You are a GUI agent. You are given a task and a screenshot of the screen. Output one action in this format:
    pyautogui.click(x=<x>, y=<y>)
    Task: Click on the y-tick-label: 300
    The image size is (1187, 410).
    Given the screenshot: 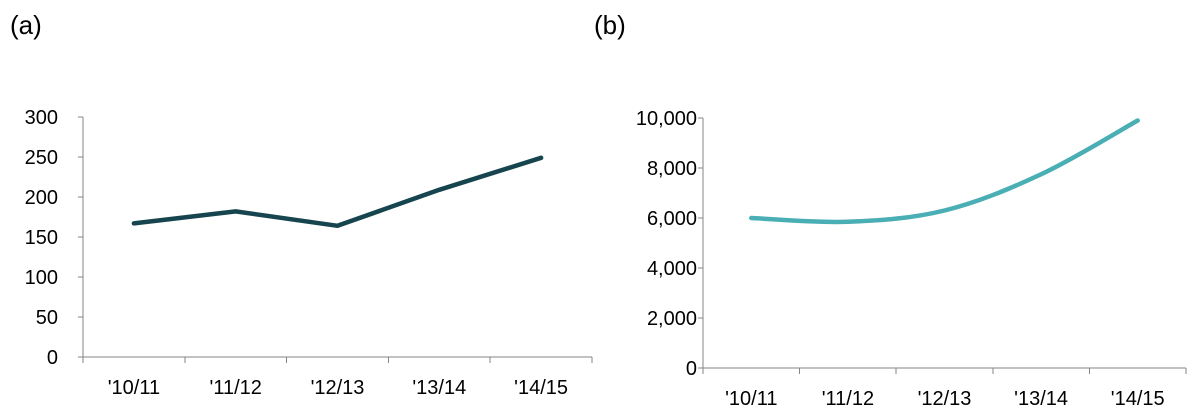 What is the action you would take?
    pyautogui.click(x=41, y=118)
    